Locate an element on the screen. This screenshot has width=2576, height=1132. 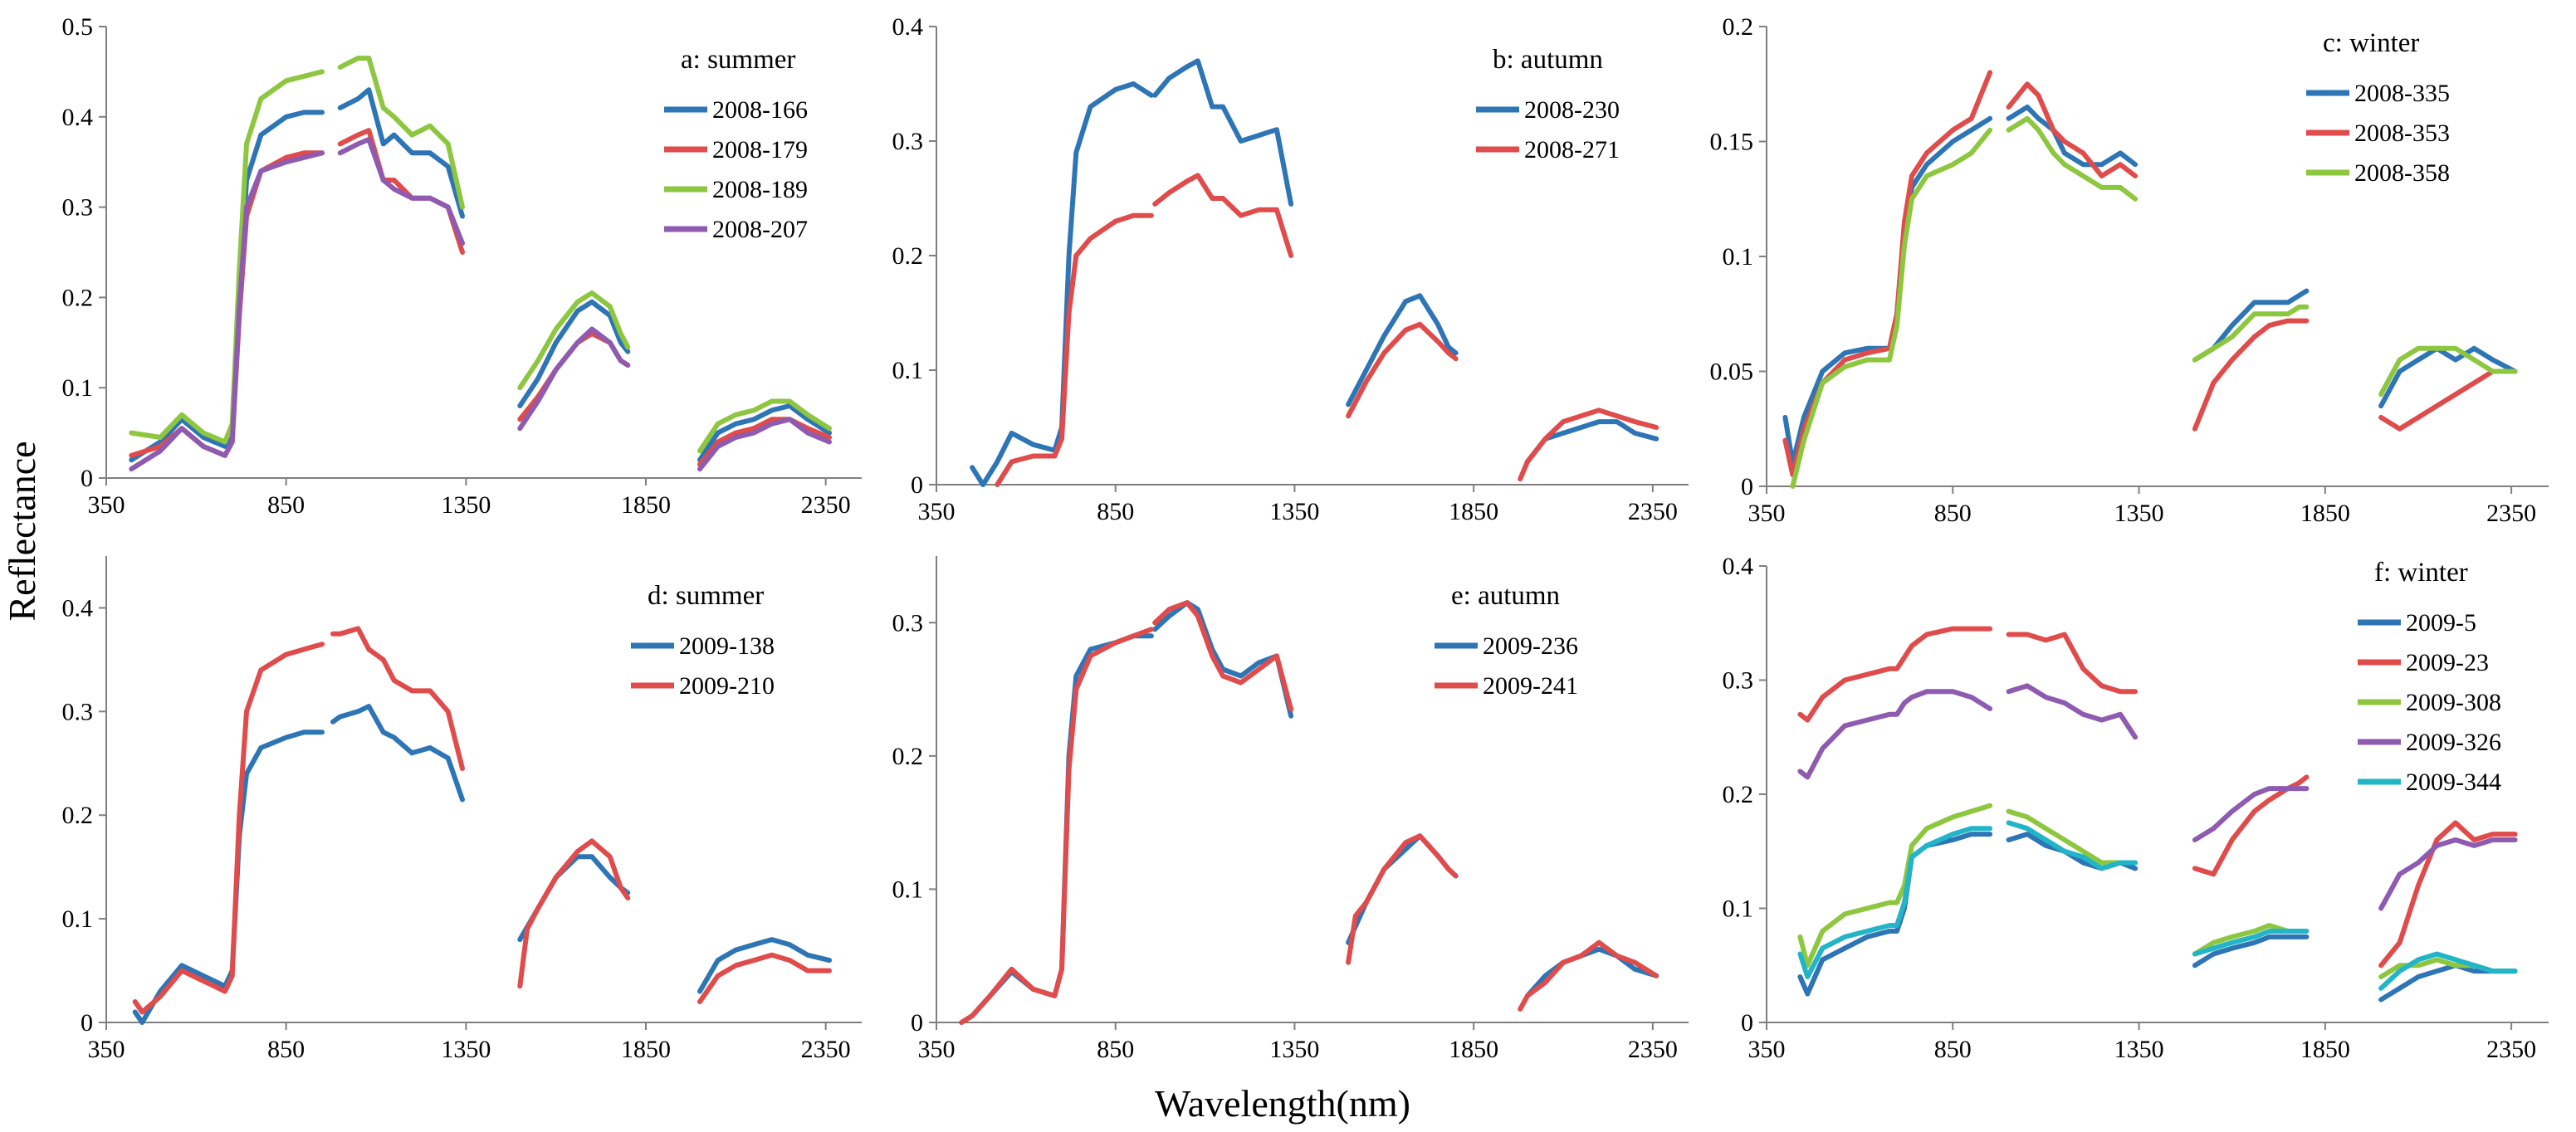
legend-entry: 2009-241 is located at coordinates (1530, 686).